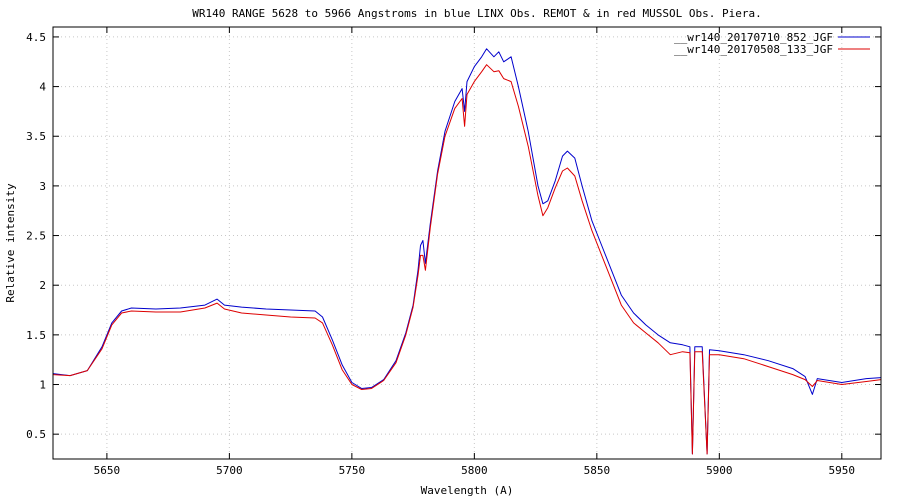 Image resolution: width=900 pixels, height=504 pixels. What do you see at coordinates (474, 470) in the screenshot?
I see `x-tick-label: 5800` at bounding box center [474, 470].